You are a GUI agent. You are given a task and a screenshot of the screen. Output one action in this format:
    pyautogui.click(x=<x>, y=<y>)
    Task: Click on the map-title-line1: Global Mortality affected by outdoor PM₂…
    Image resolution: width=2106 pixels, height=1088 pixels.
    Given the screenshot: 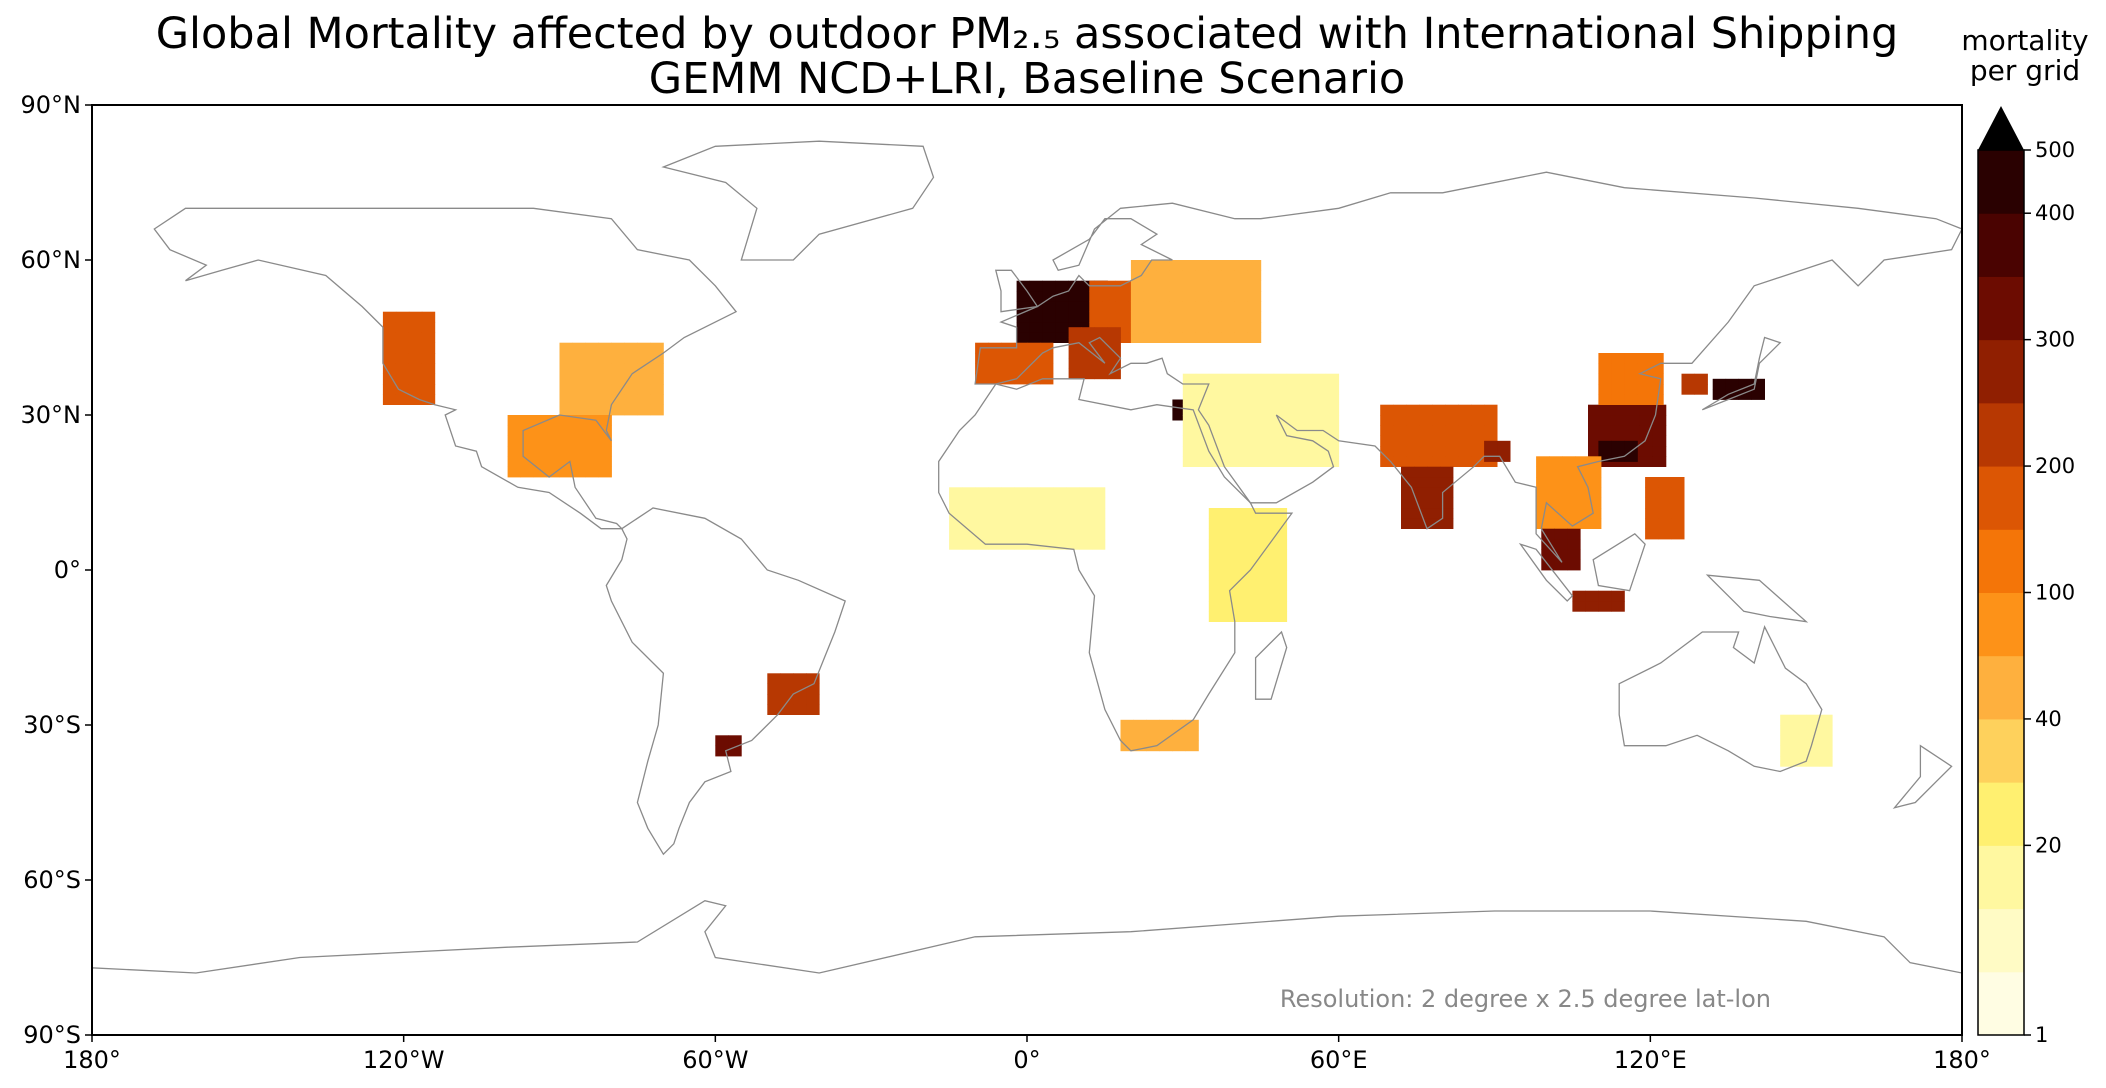 What is the action you would take?
    pyautogui.click(x=1027, y=34)
    